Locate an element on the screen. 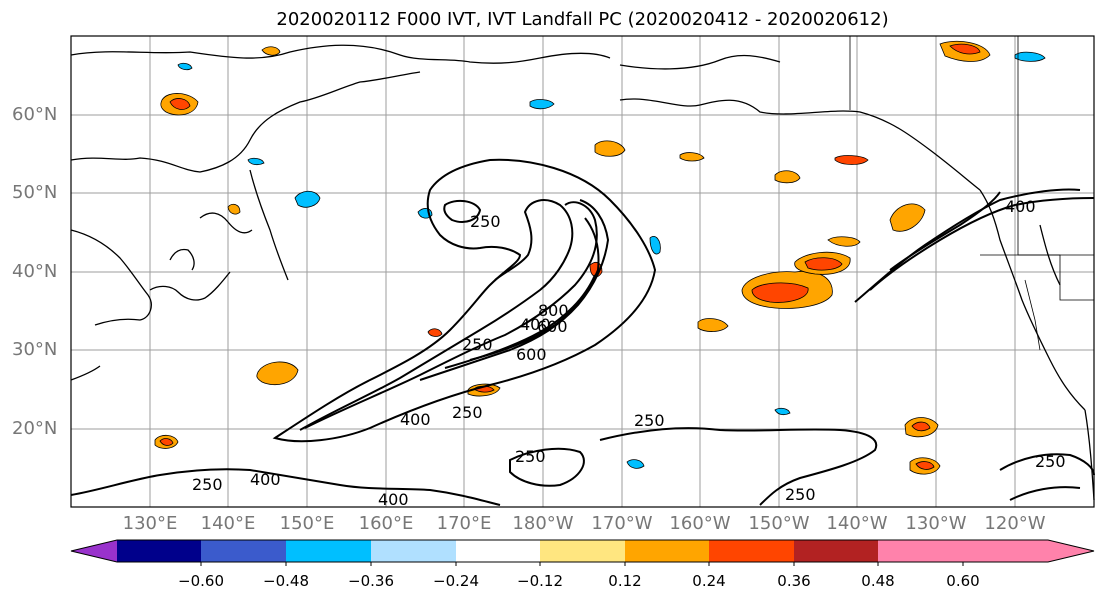  contour-label: 800 is located at coordinates (553, 310).